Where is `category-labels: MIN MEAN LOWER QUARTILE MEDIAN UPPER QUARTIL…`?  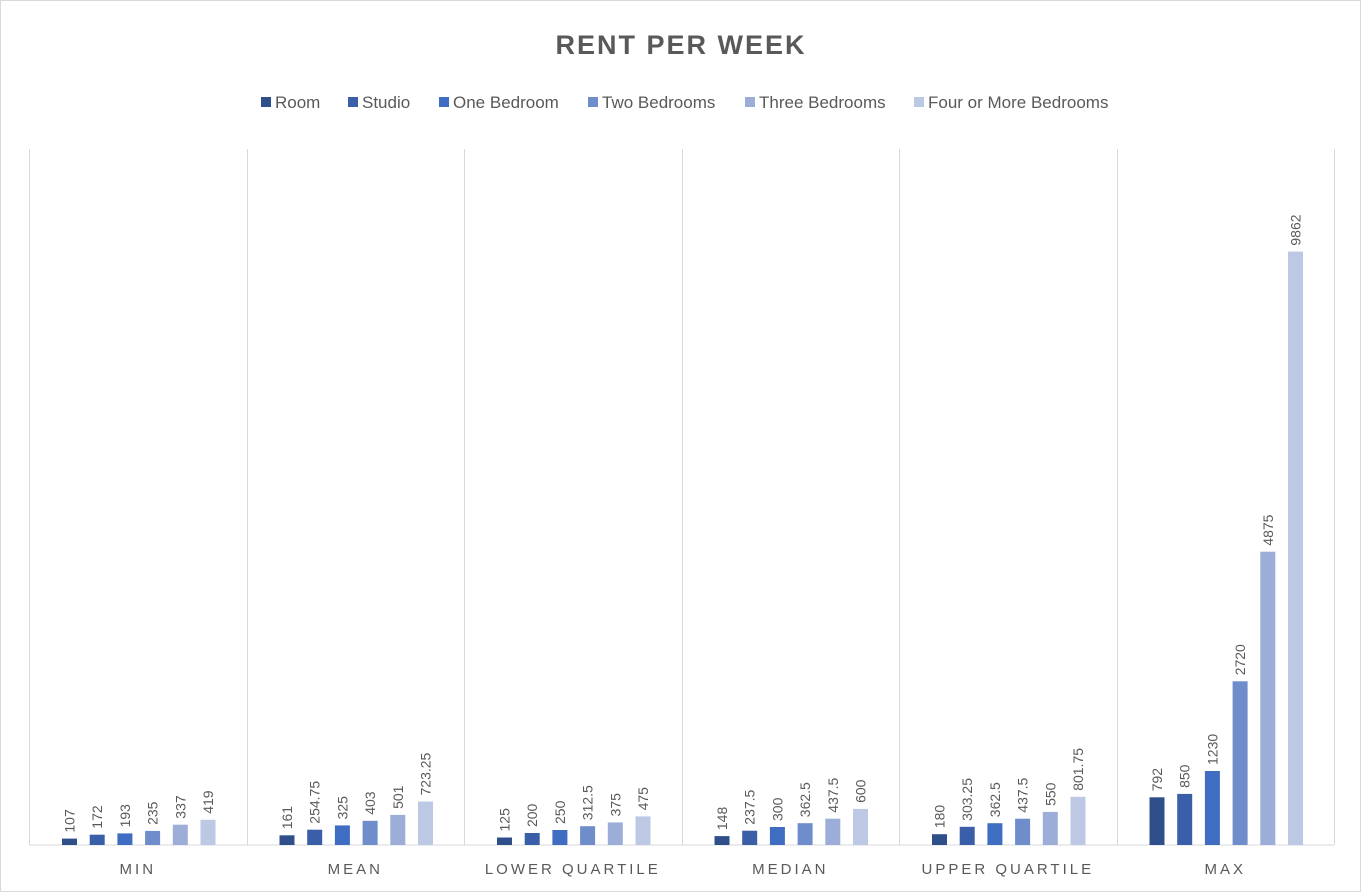
category-labels: MIN MEAN LOWER QUARTILE MEDIAN UPPER QUARTIL… is located at coordinates (683, 869).